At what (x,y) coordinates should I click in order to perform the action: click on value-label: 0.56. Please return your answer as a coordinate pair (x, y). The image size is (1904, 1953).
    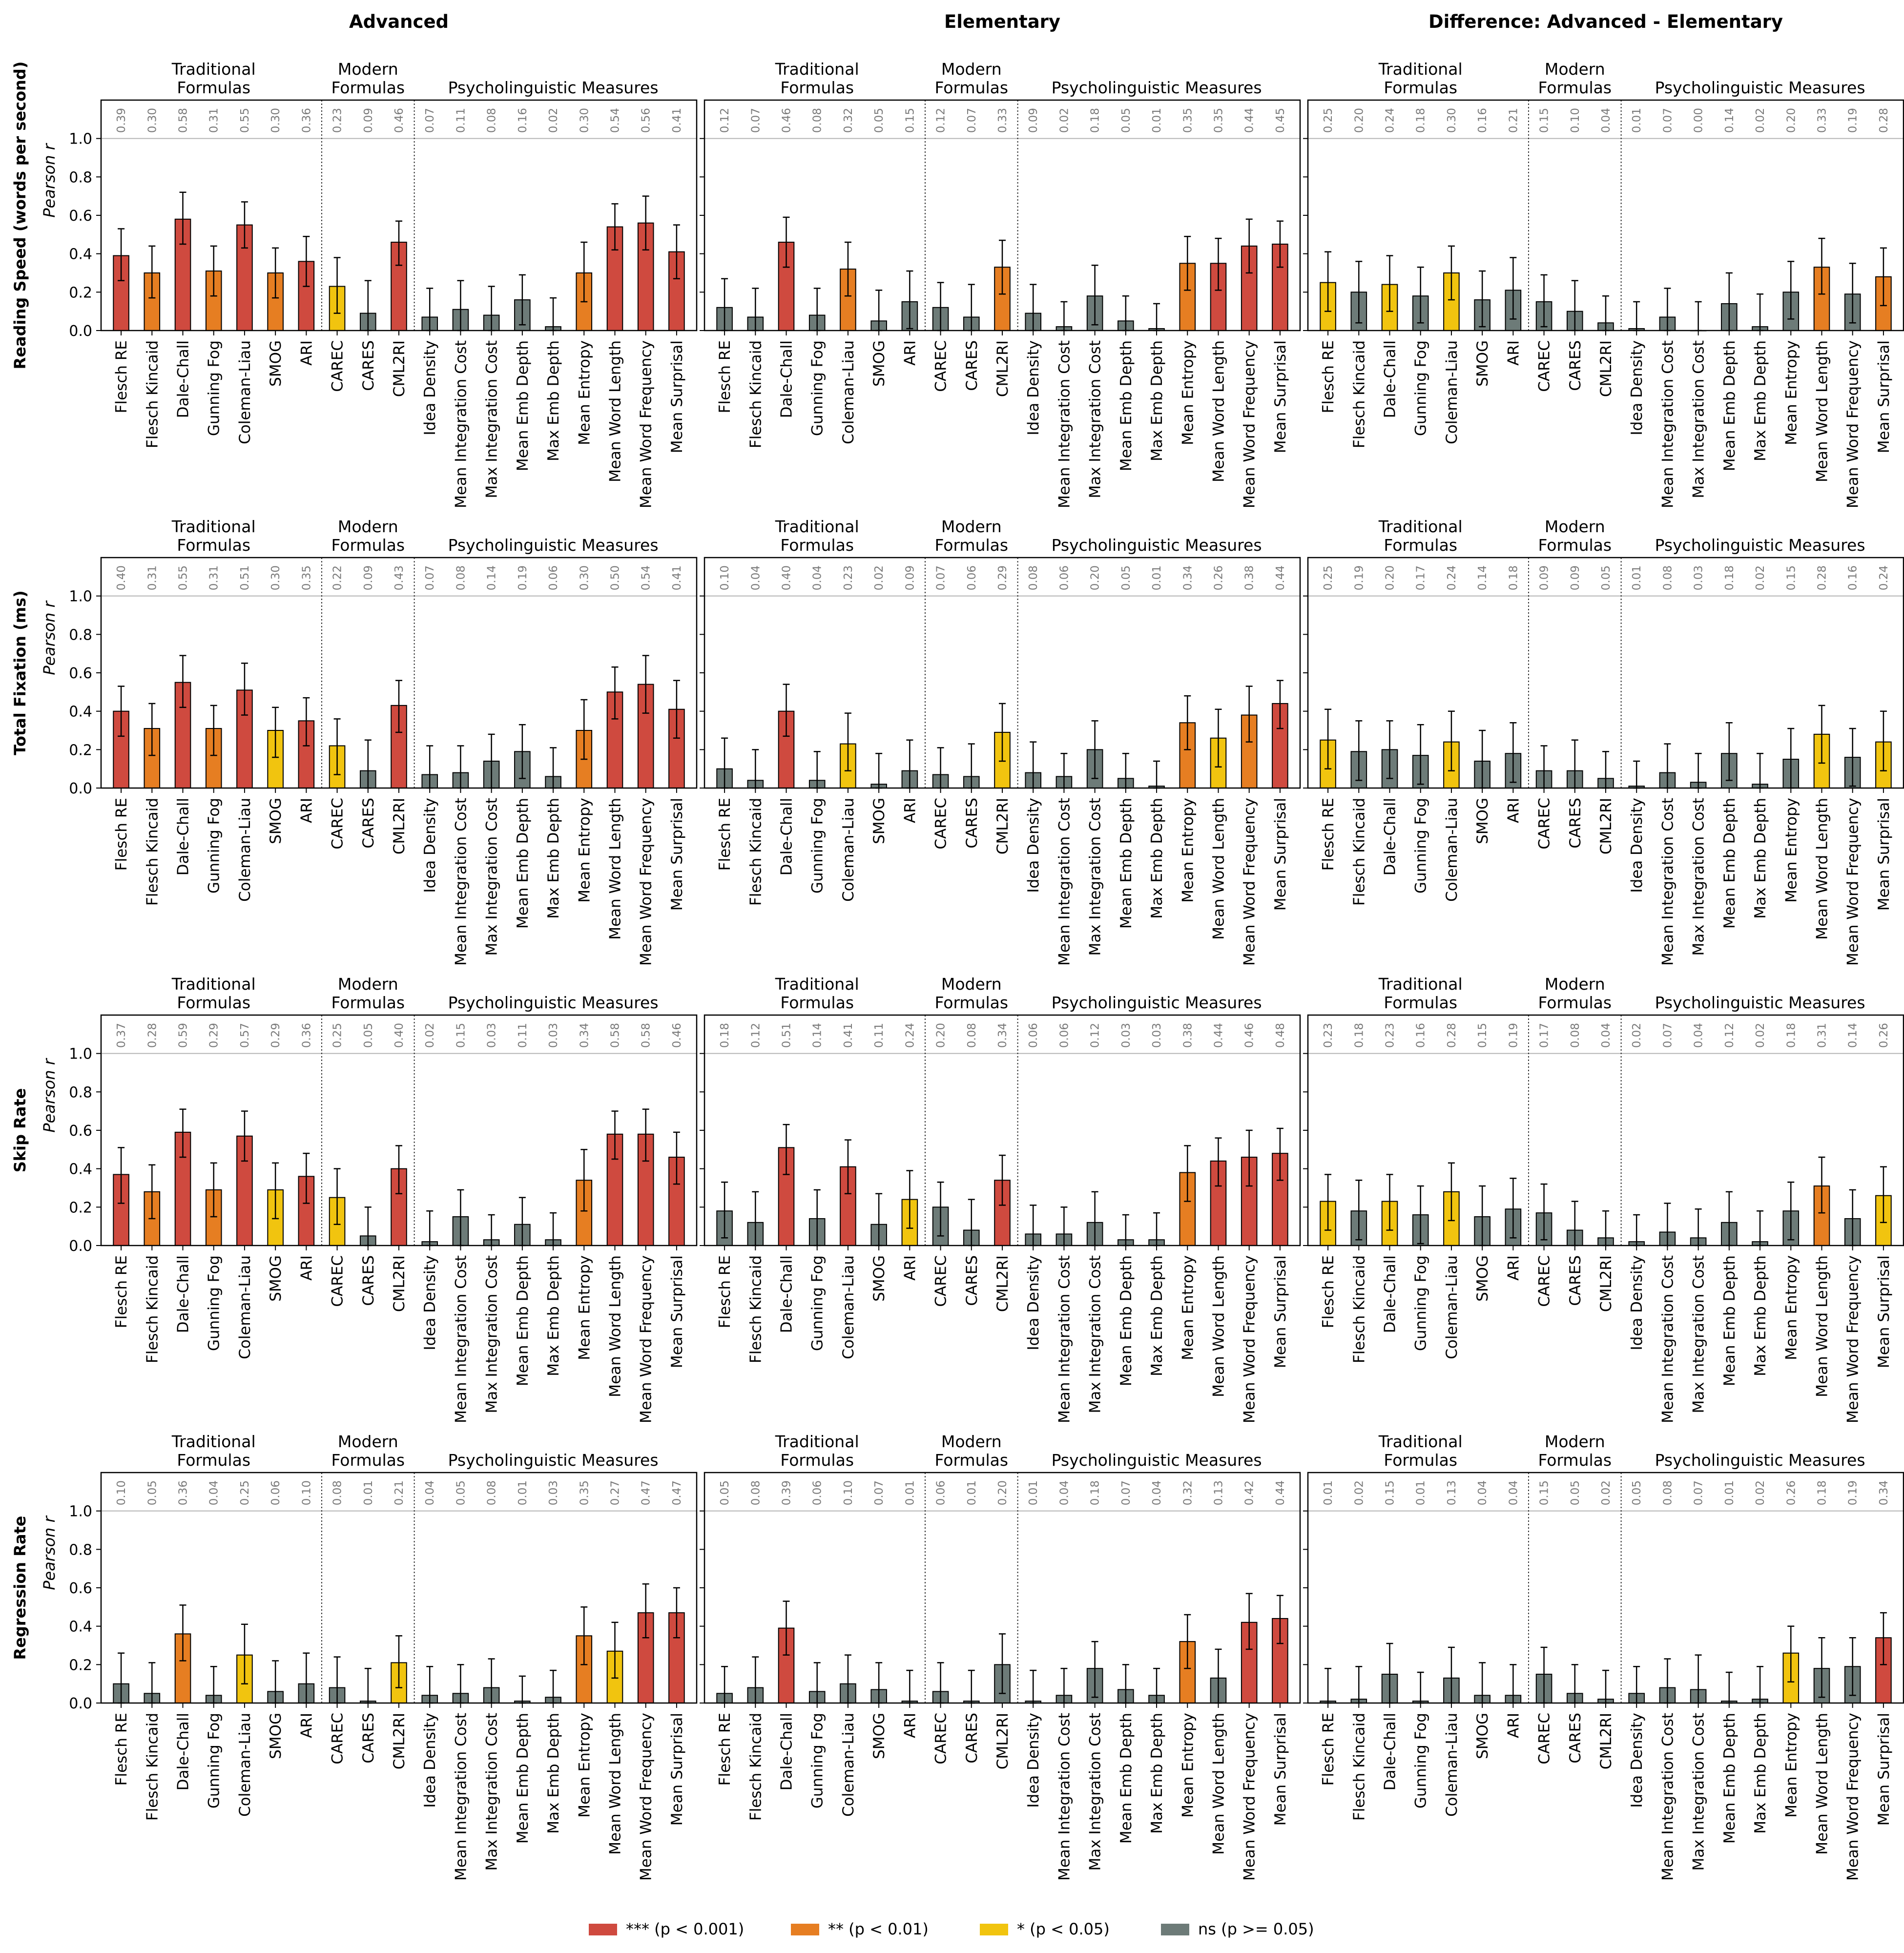
    Looking at the image, I should click on (646, 120).